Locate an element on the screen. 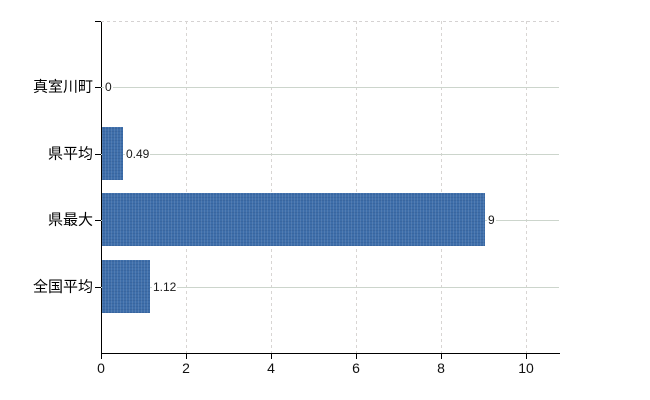  bar-value-label: 1.12 is located at coordinates (165, 287).